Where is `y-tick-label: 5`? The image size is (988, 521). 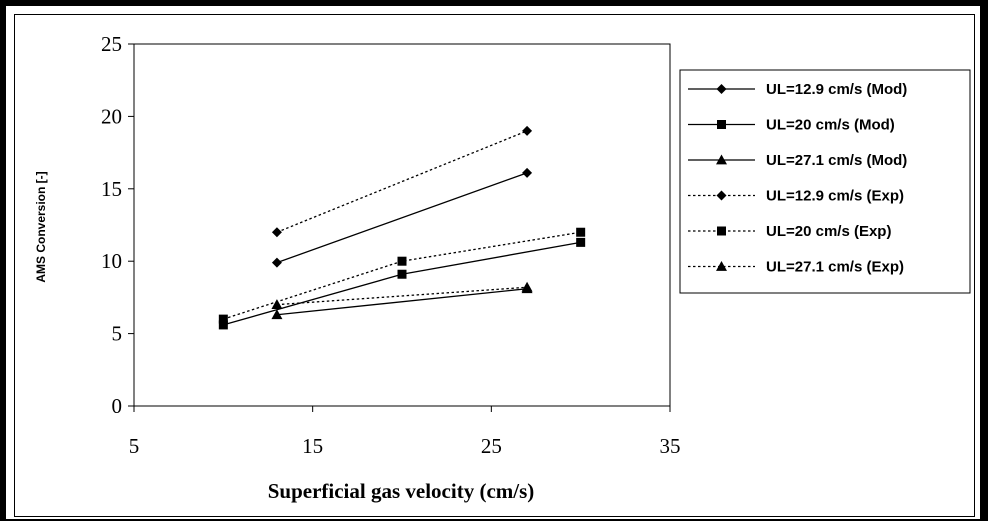 y-tick-label: 5 is located at coordinates (117, 334).